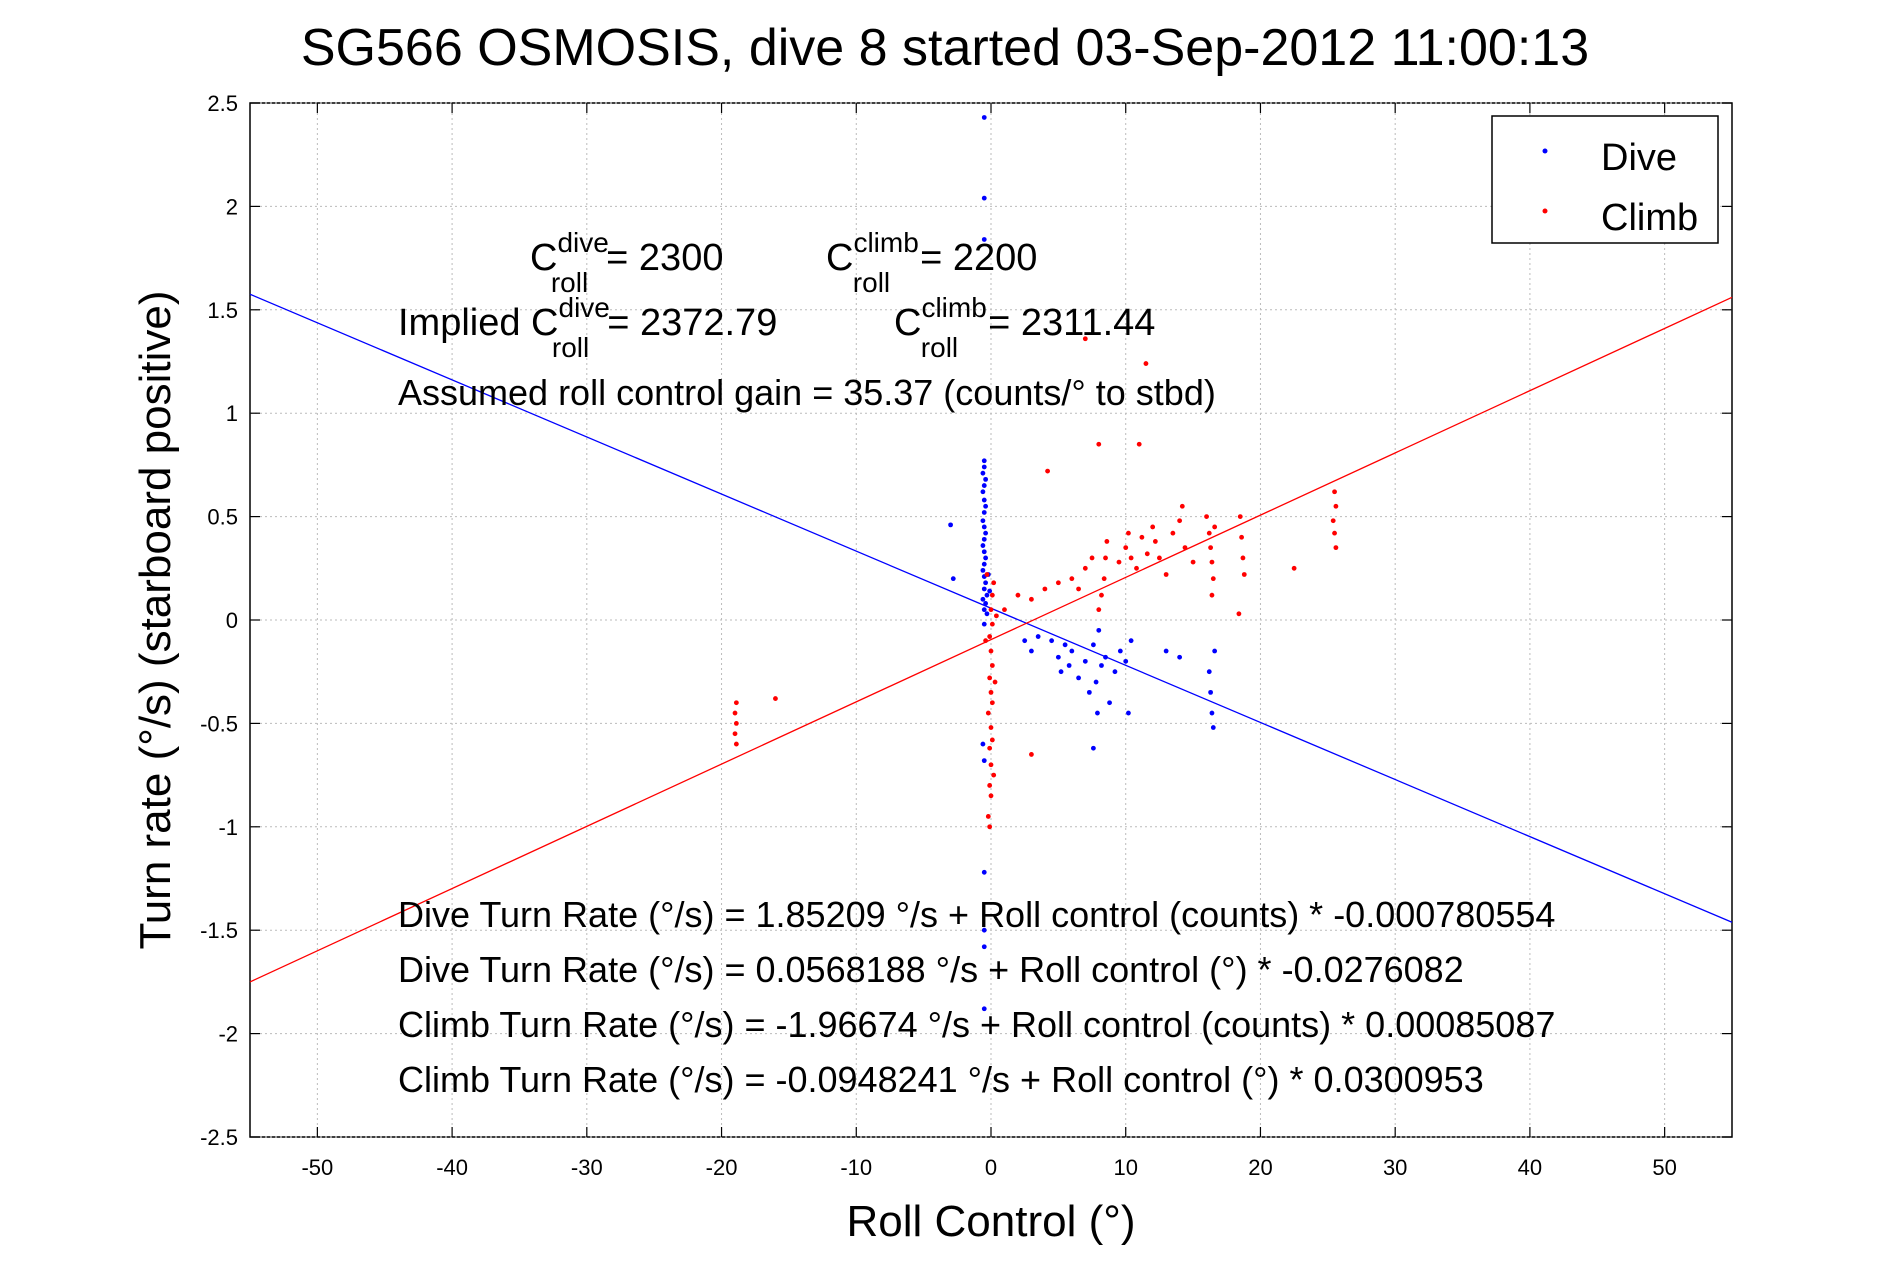 This screenshot has width=1891, height=1262. I want to click on y-tick-label: -0.5, so click(219, 723).